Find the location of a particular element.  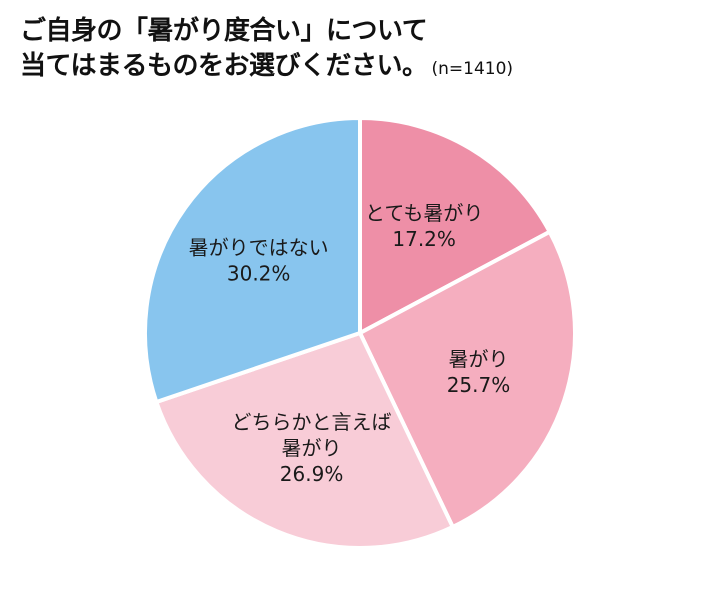

slice-value-label: 25.7% is located at coordinates (479, 385).